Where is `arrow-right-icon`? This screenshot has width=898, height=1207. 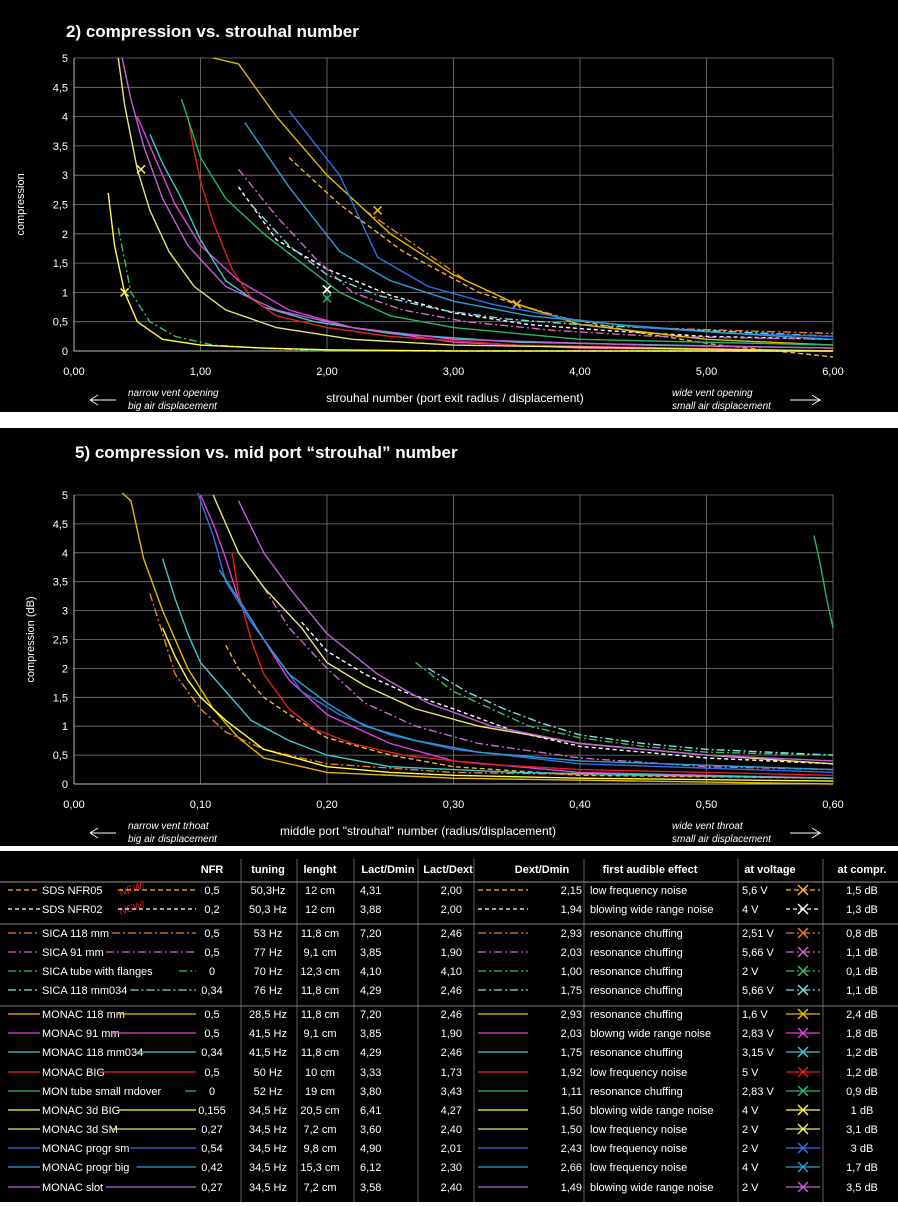 arrow-right-icon is located at coordinates (806, 400).